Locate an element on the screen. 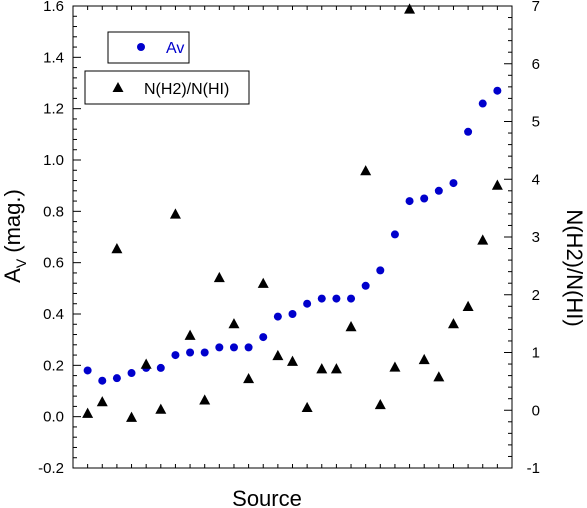 The height and width of the screenshot is (508, 587). left-tick-label: 0.8 is located at coordinates (53, 211).